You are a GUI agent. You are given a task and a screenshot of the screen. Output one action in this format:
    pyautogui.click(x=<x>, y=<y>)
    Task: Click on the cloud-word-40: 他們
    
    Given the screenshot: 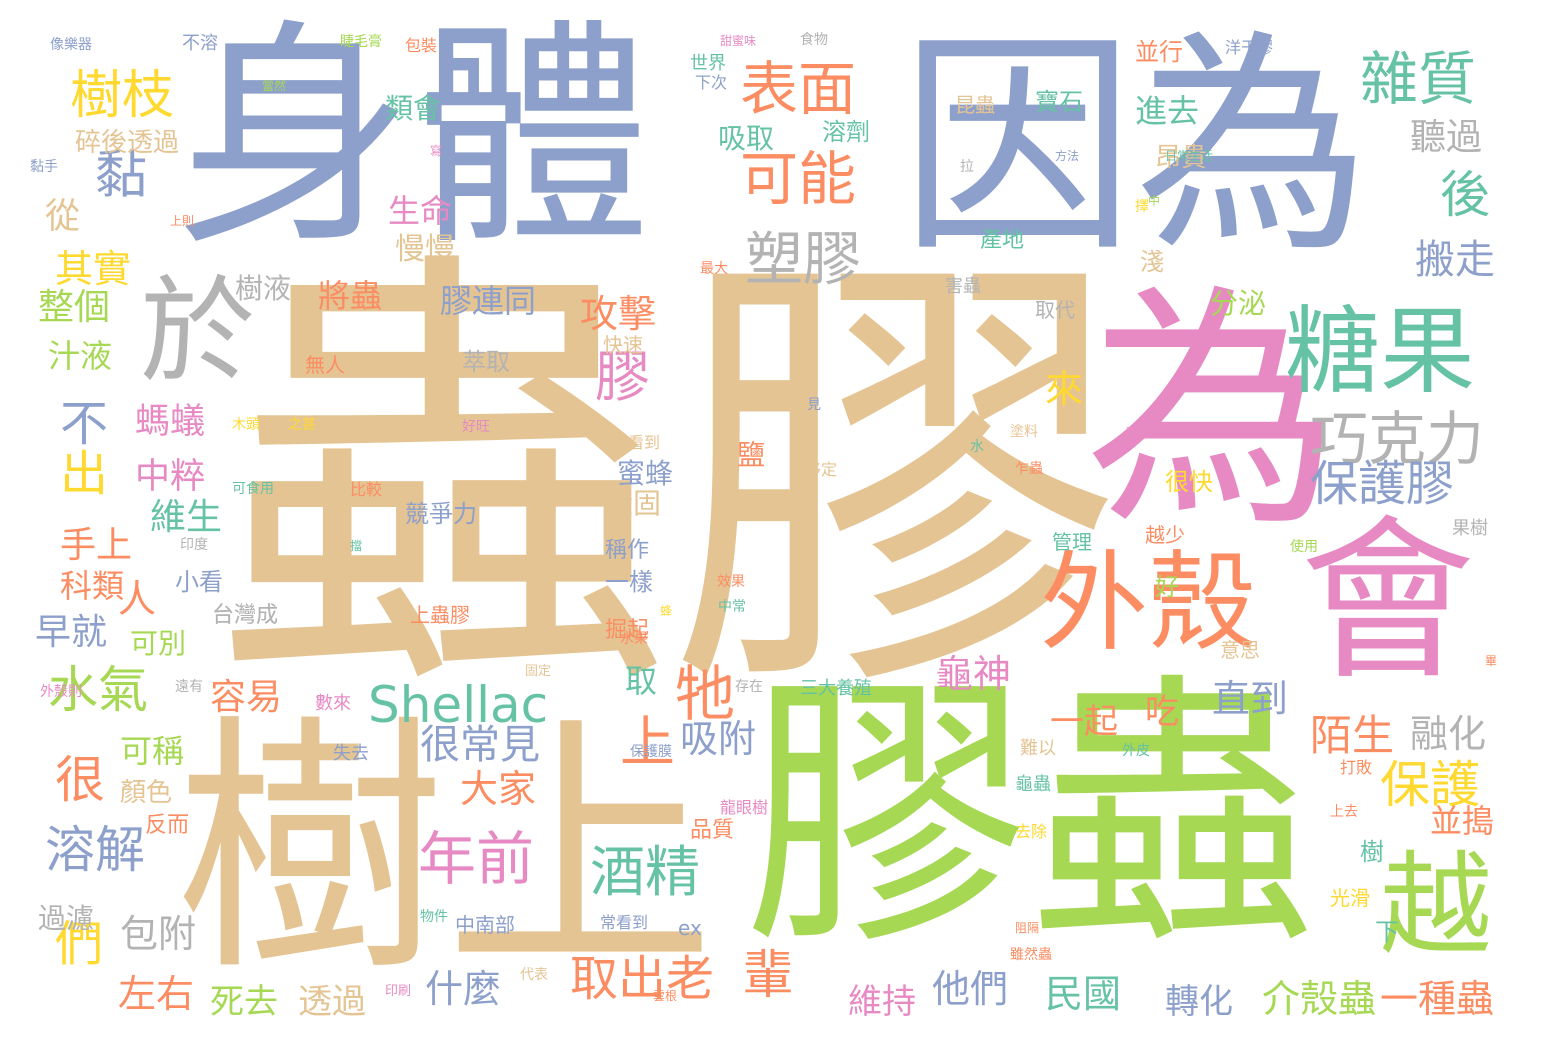 What is the action you would take?
    pyautogui.click(x=970, y=989)
    